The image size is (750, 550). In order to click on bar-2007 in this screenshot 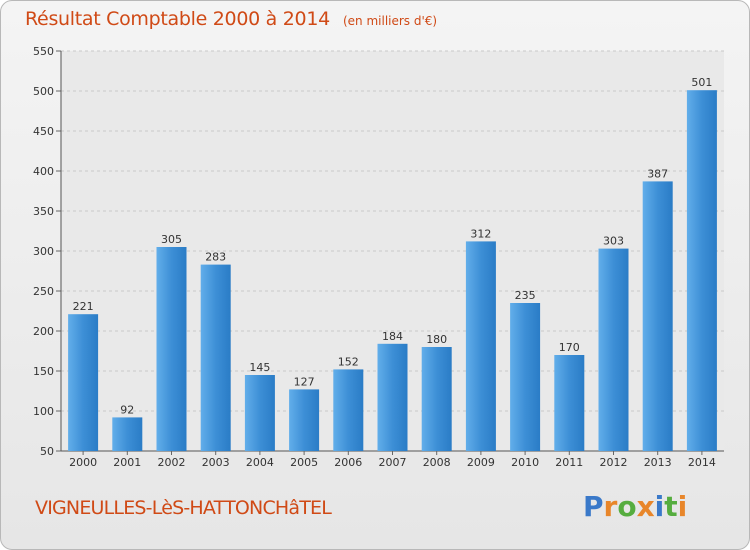, I will do `click(392, 397)`.